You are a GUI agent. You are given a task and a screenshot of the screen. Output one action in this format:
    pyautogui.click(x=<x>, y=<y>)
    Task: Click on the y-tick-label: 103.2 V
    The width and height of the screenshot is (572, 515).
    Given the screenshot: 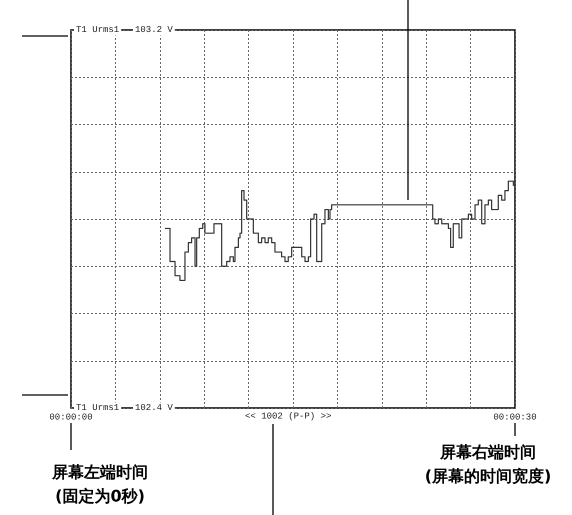 What is the action you would take?
    pyautogui.click(x=154, y=30)
    